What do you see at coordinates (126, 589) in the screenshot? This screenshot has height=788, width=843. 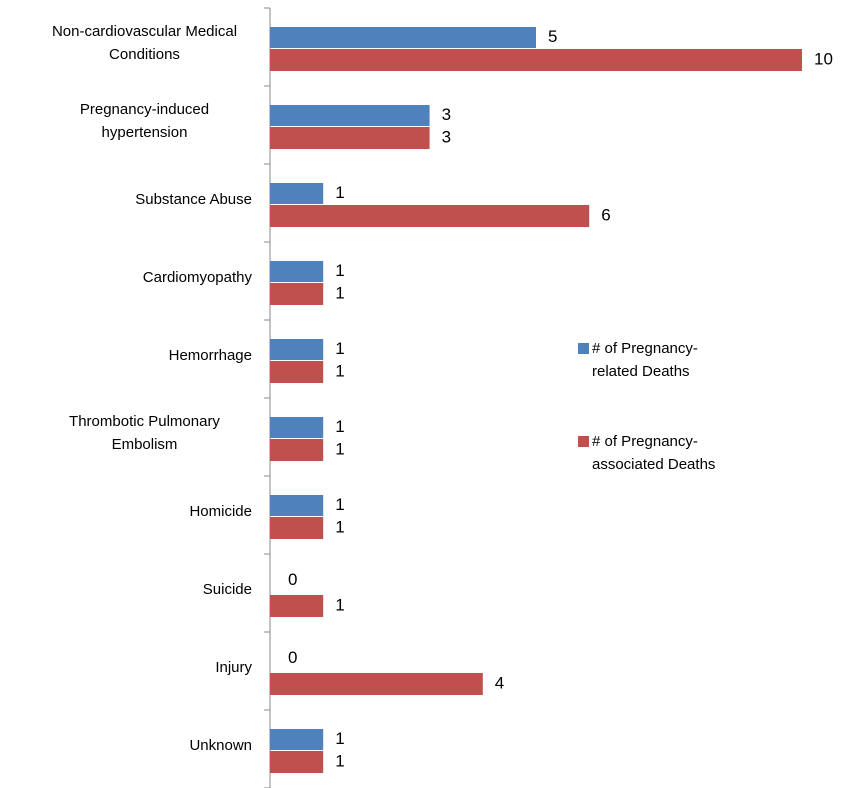 I see `category-label: Suicide` at bounding box center [126, 589].